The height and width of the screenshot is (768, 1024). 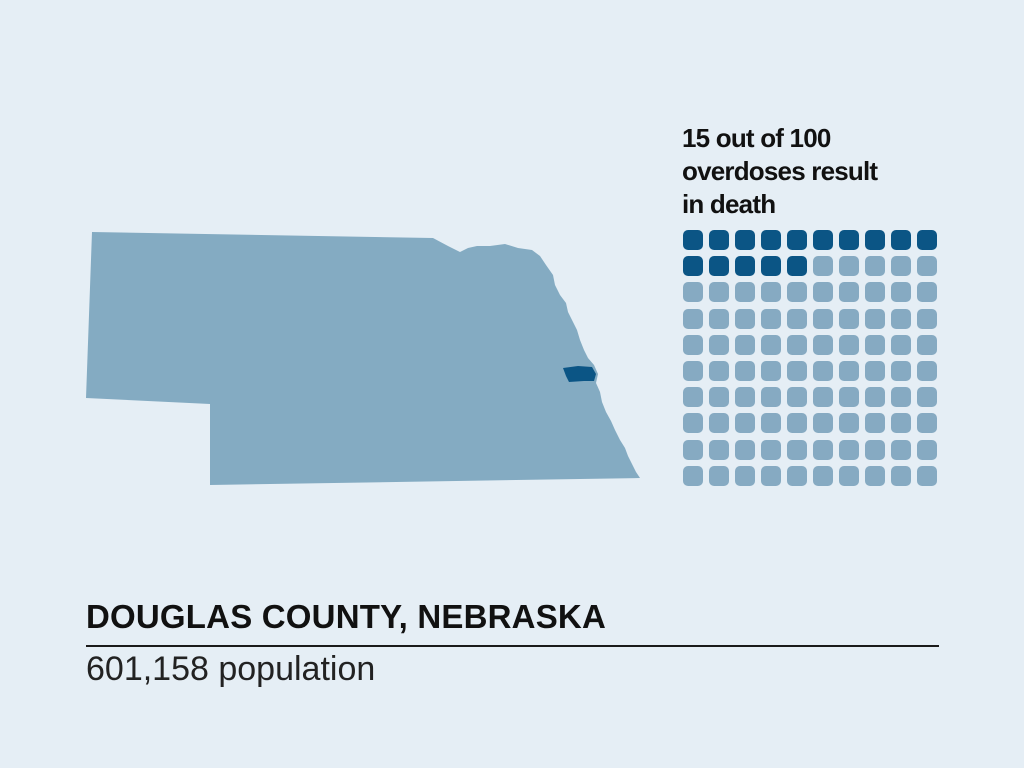 What do you see at coordinates (729, 204) in the screenshot?
I see `waffle-title-line-3: in death` at bounding box center [729, 204].